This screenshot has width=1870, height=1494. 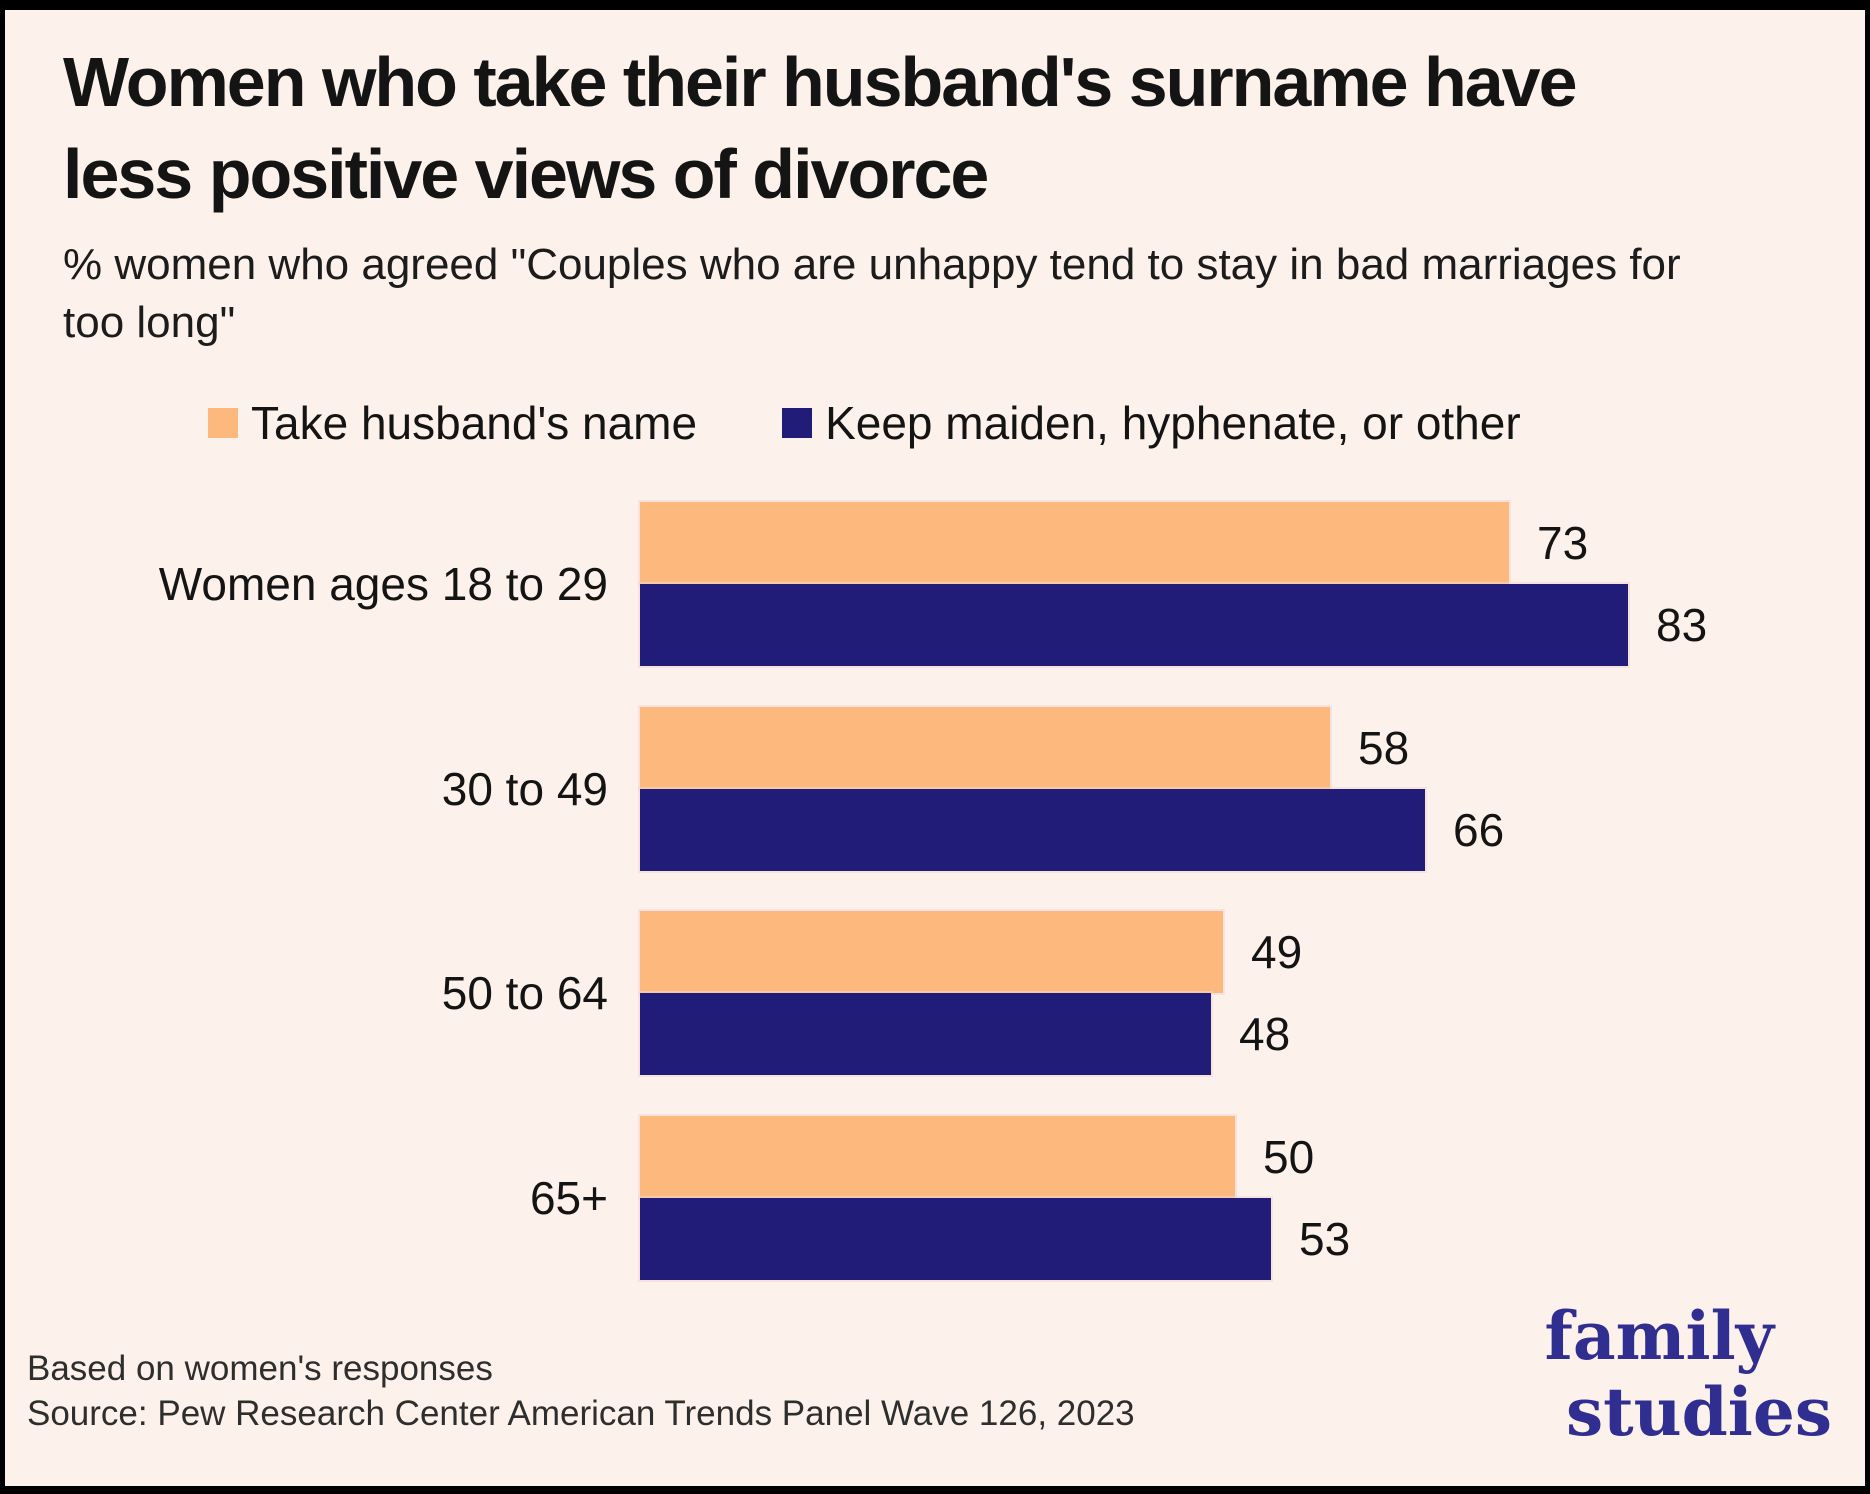 I want to click on bar-value-label: 73, so click(x=1563, y=543).